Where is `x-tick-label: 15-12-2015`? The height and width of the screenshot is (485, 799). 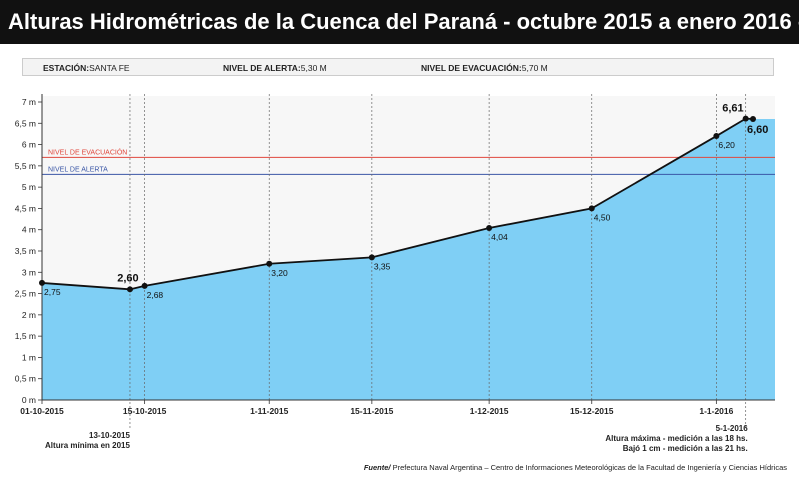
x-tick-label: 15-12-2015 is located at coordinates (592, 411).